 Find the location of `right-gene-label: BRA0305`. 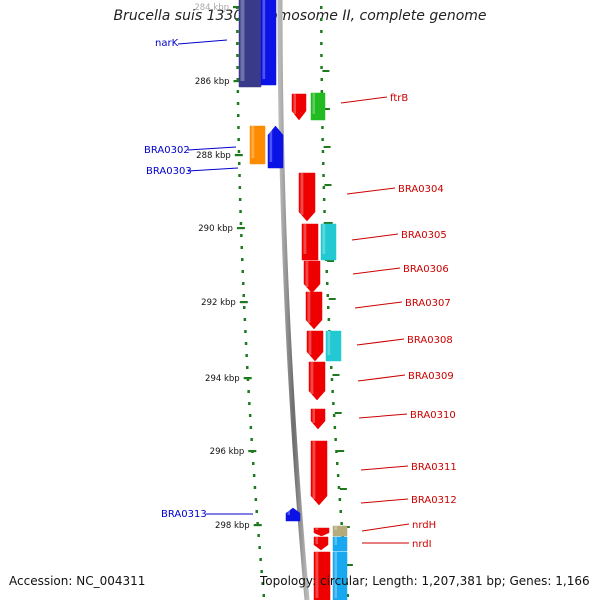

right-gene-label: BRA0305 is located at coordinates (424, 235).